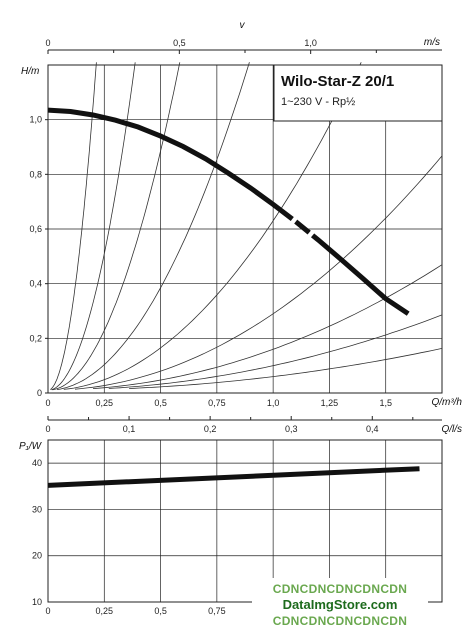  Describe the element at coordinates (37, 509) in the screenshot. I see `power-y-tick-label: 30` at that location.